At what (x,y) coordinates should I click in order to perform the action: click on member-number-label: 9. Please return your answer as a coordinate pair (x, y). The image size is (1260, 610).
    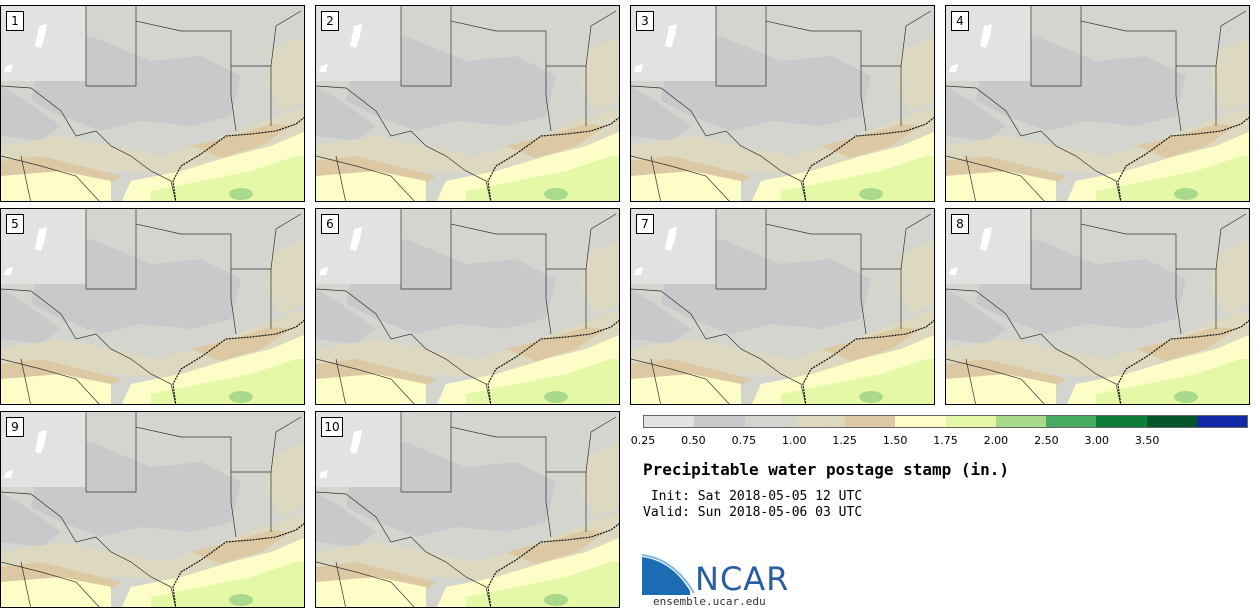
    Looking at the image, I should click on (15, 427).